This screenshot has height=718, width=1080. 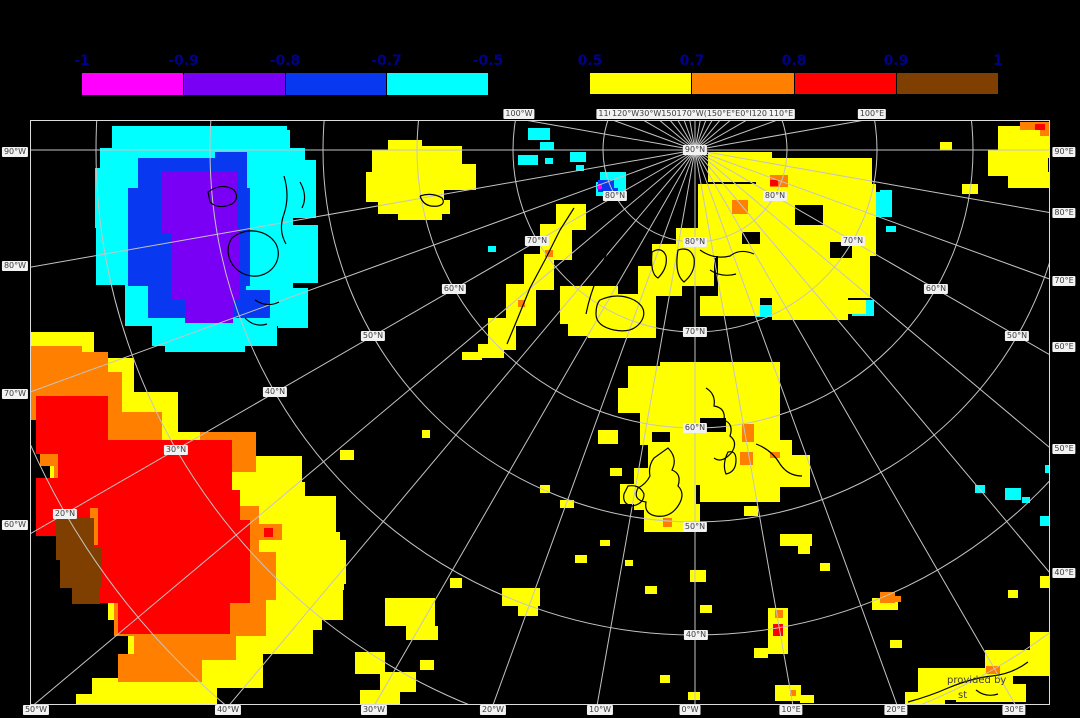 What do you see at coordinates (896, 710) in the screenshot?
I see `lon-edge-label: 20°E` at bounding box center [896, 710].